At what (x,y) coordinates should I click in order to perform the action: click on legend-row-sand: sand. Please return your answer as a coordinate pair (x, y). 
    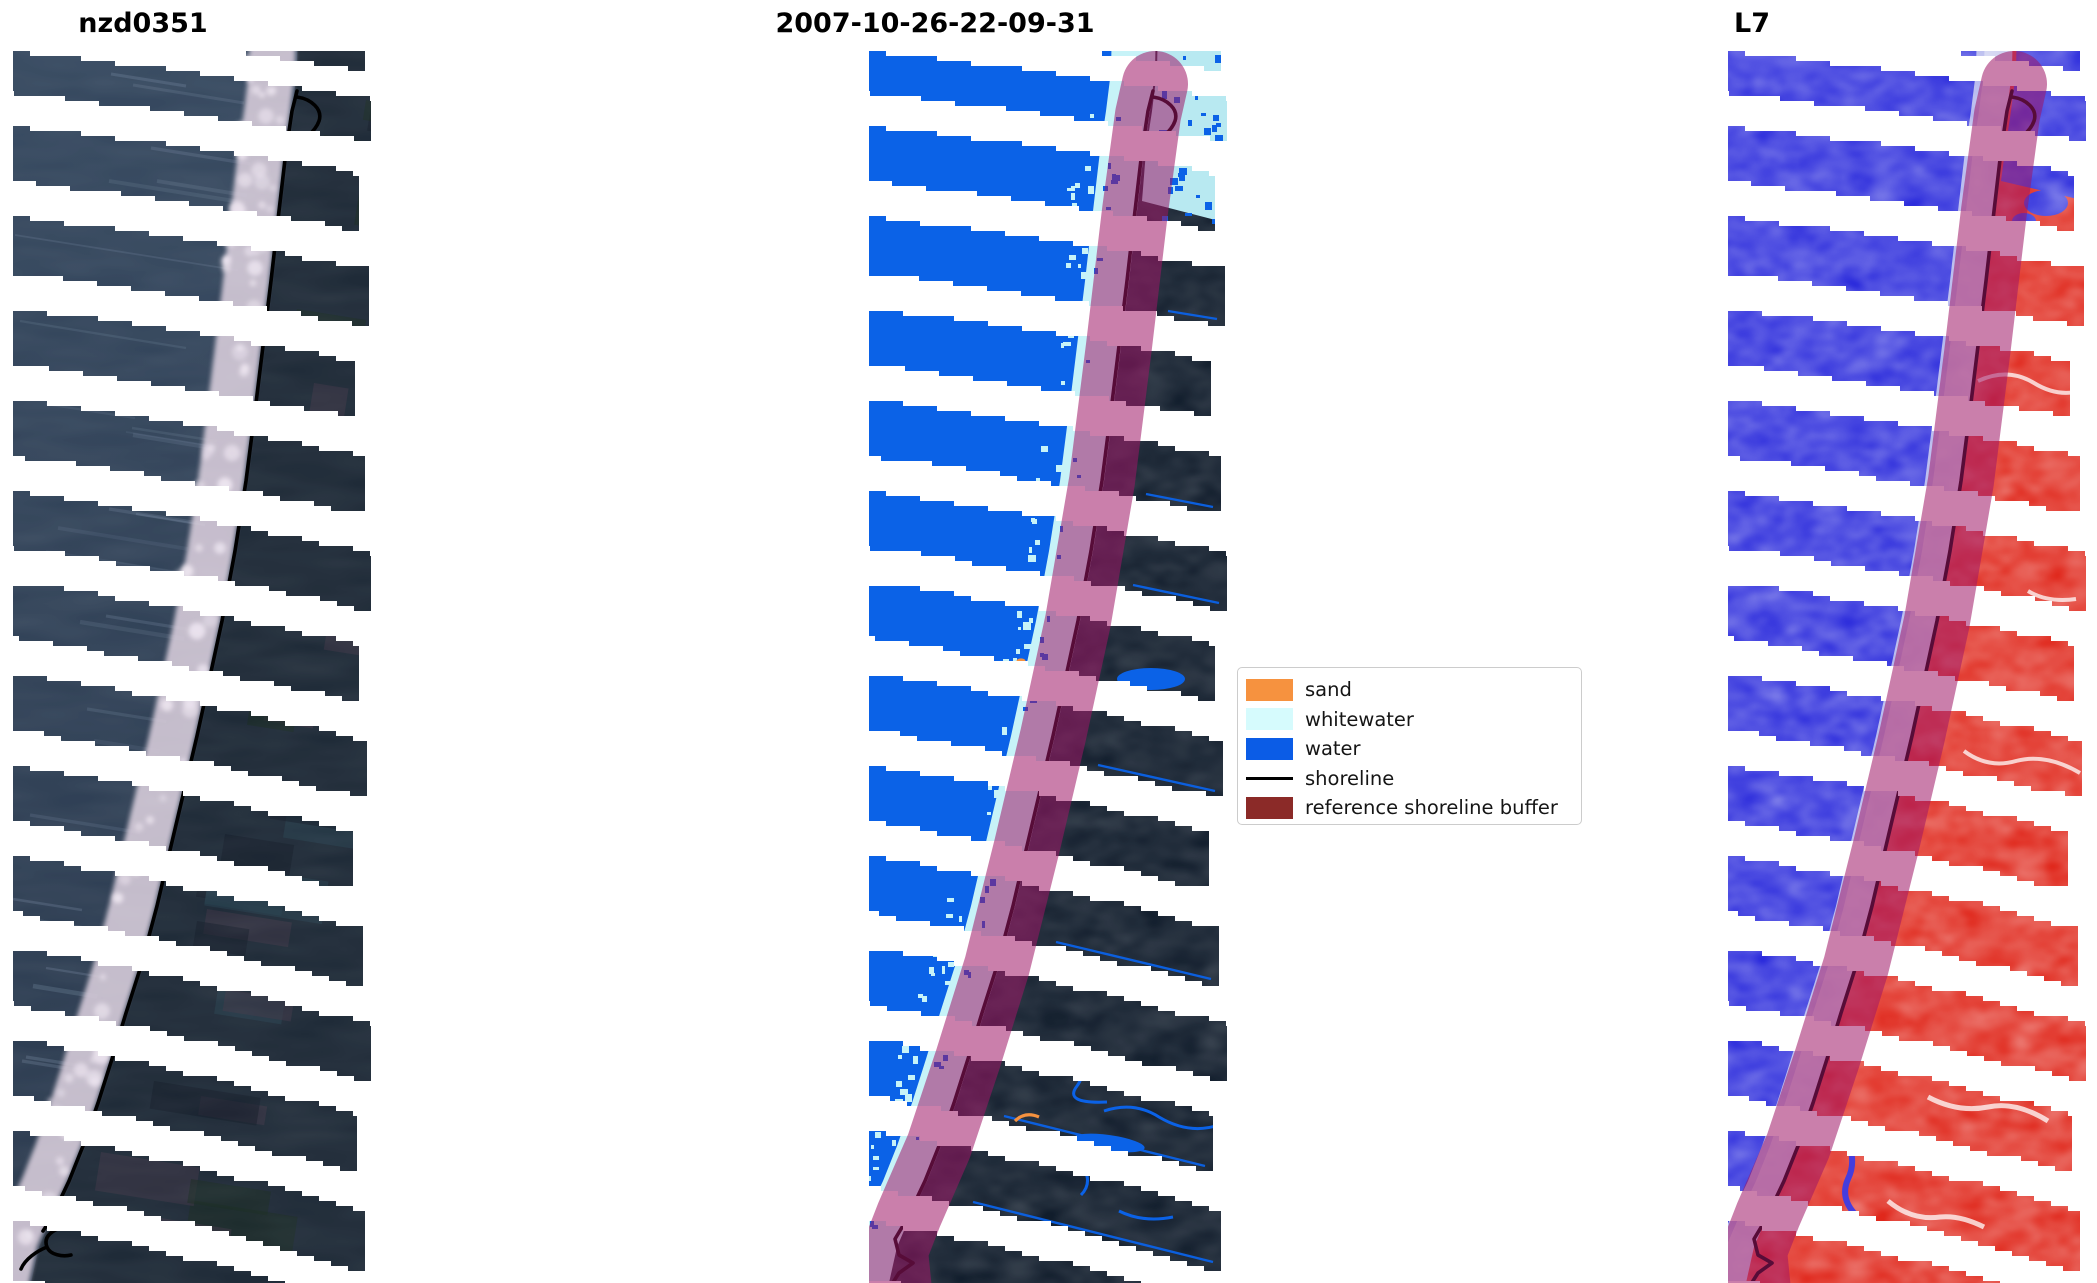
    Looking at the image, I should click on (1413, 690).